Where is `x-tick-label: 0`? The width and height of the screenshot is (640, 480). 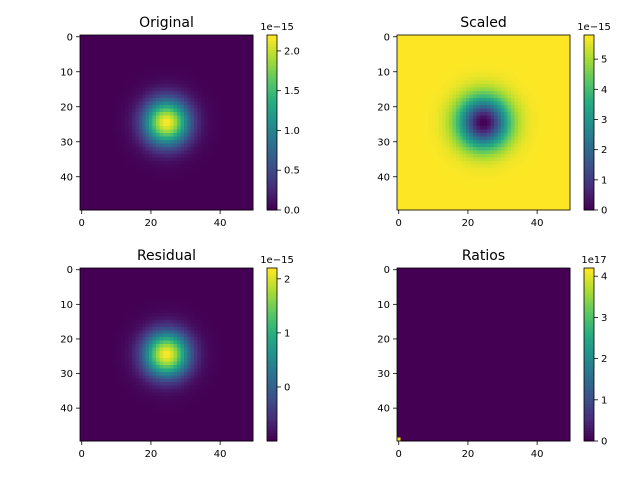 x-tick-label: 0 is located at coordinates (82, 223).